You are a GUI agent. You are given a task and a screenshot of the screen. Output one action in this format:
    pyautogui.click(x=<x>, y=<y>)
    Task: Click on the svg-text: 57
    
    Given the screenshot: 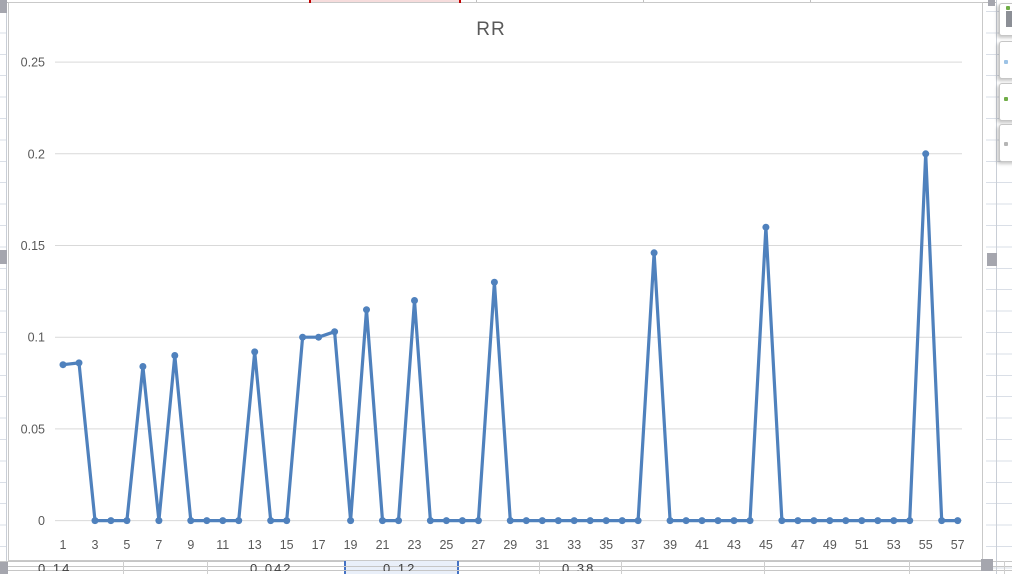 What is the action you would take?
    pyautogui.click(x=958, y=545)
    